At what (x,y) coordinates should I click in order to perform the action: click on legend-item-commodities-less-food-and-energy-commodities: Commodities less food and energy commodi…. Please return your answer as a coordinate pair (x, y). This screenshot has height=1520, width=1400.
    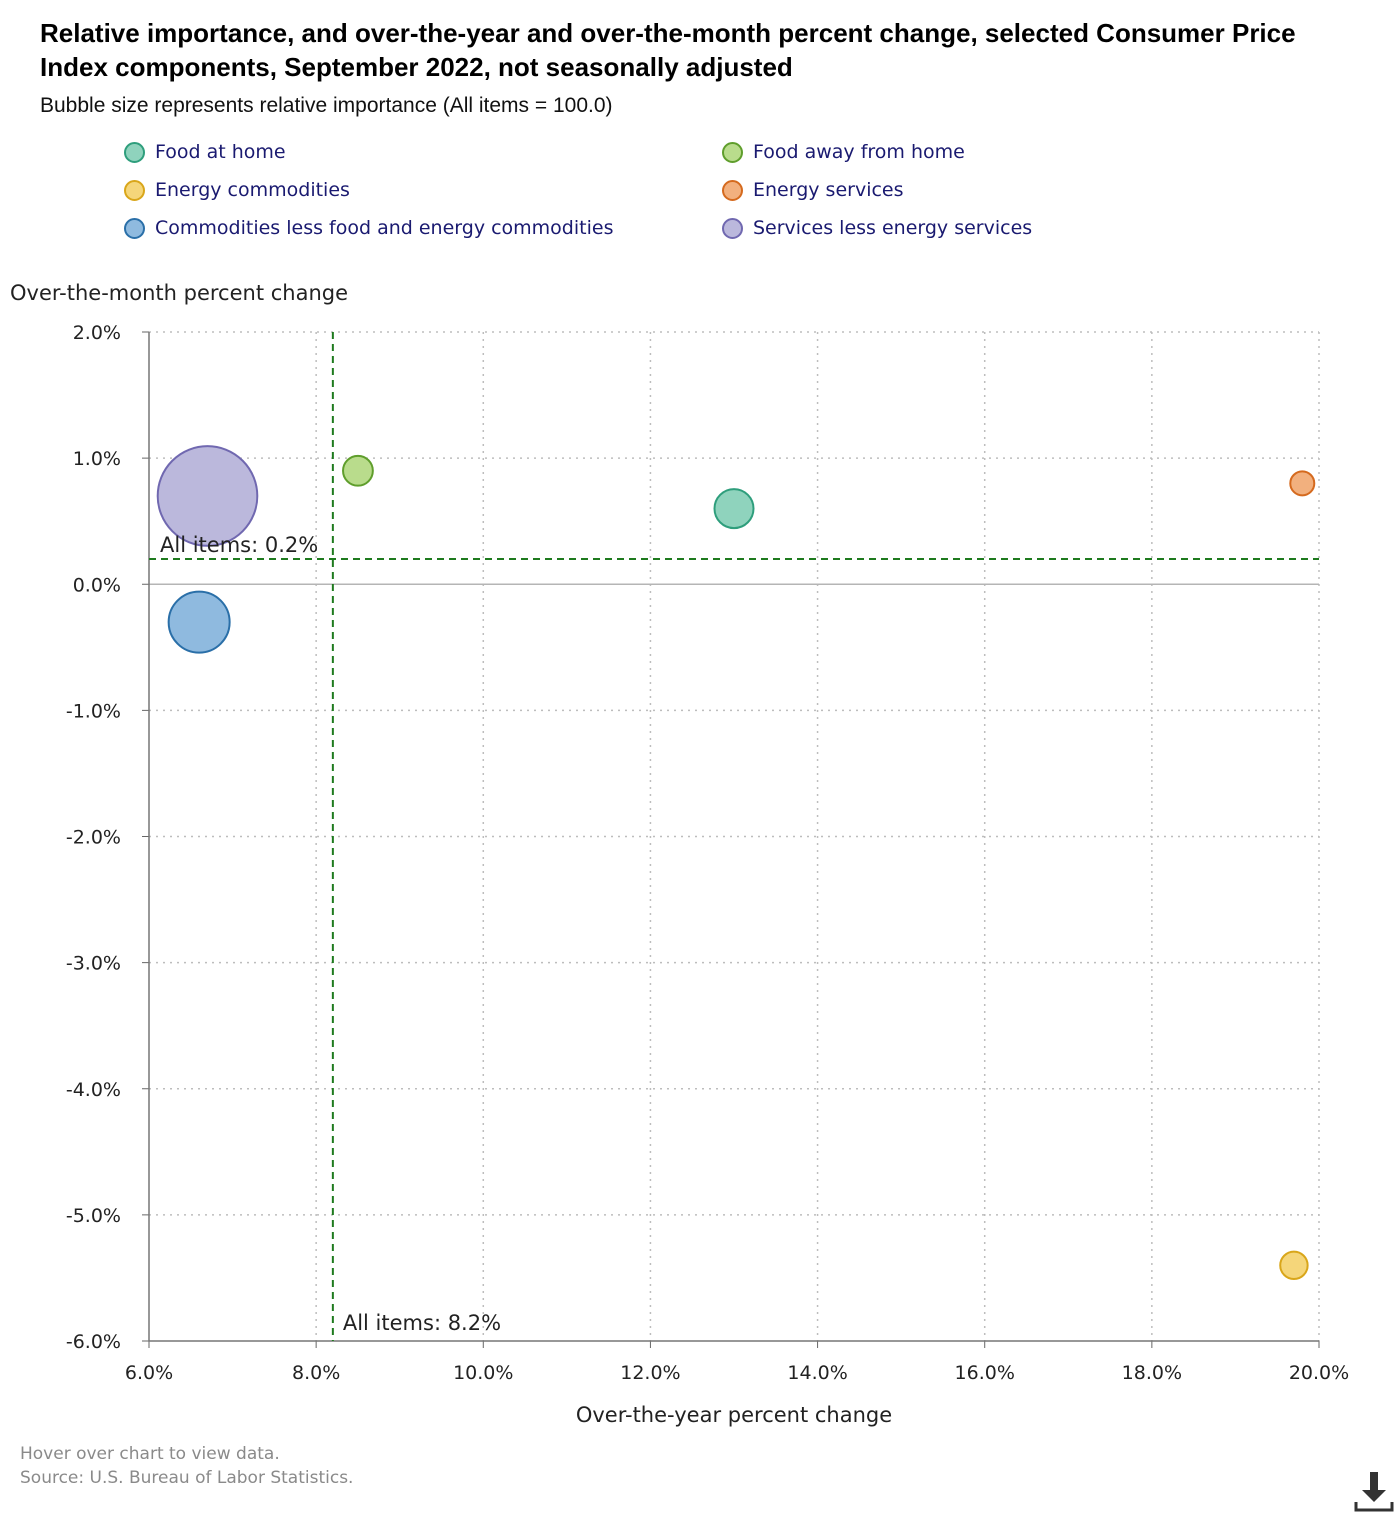
    Looking at the image, I should click on (368, 228).